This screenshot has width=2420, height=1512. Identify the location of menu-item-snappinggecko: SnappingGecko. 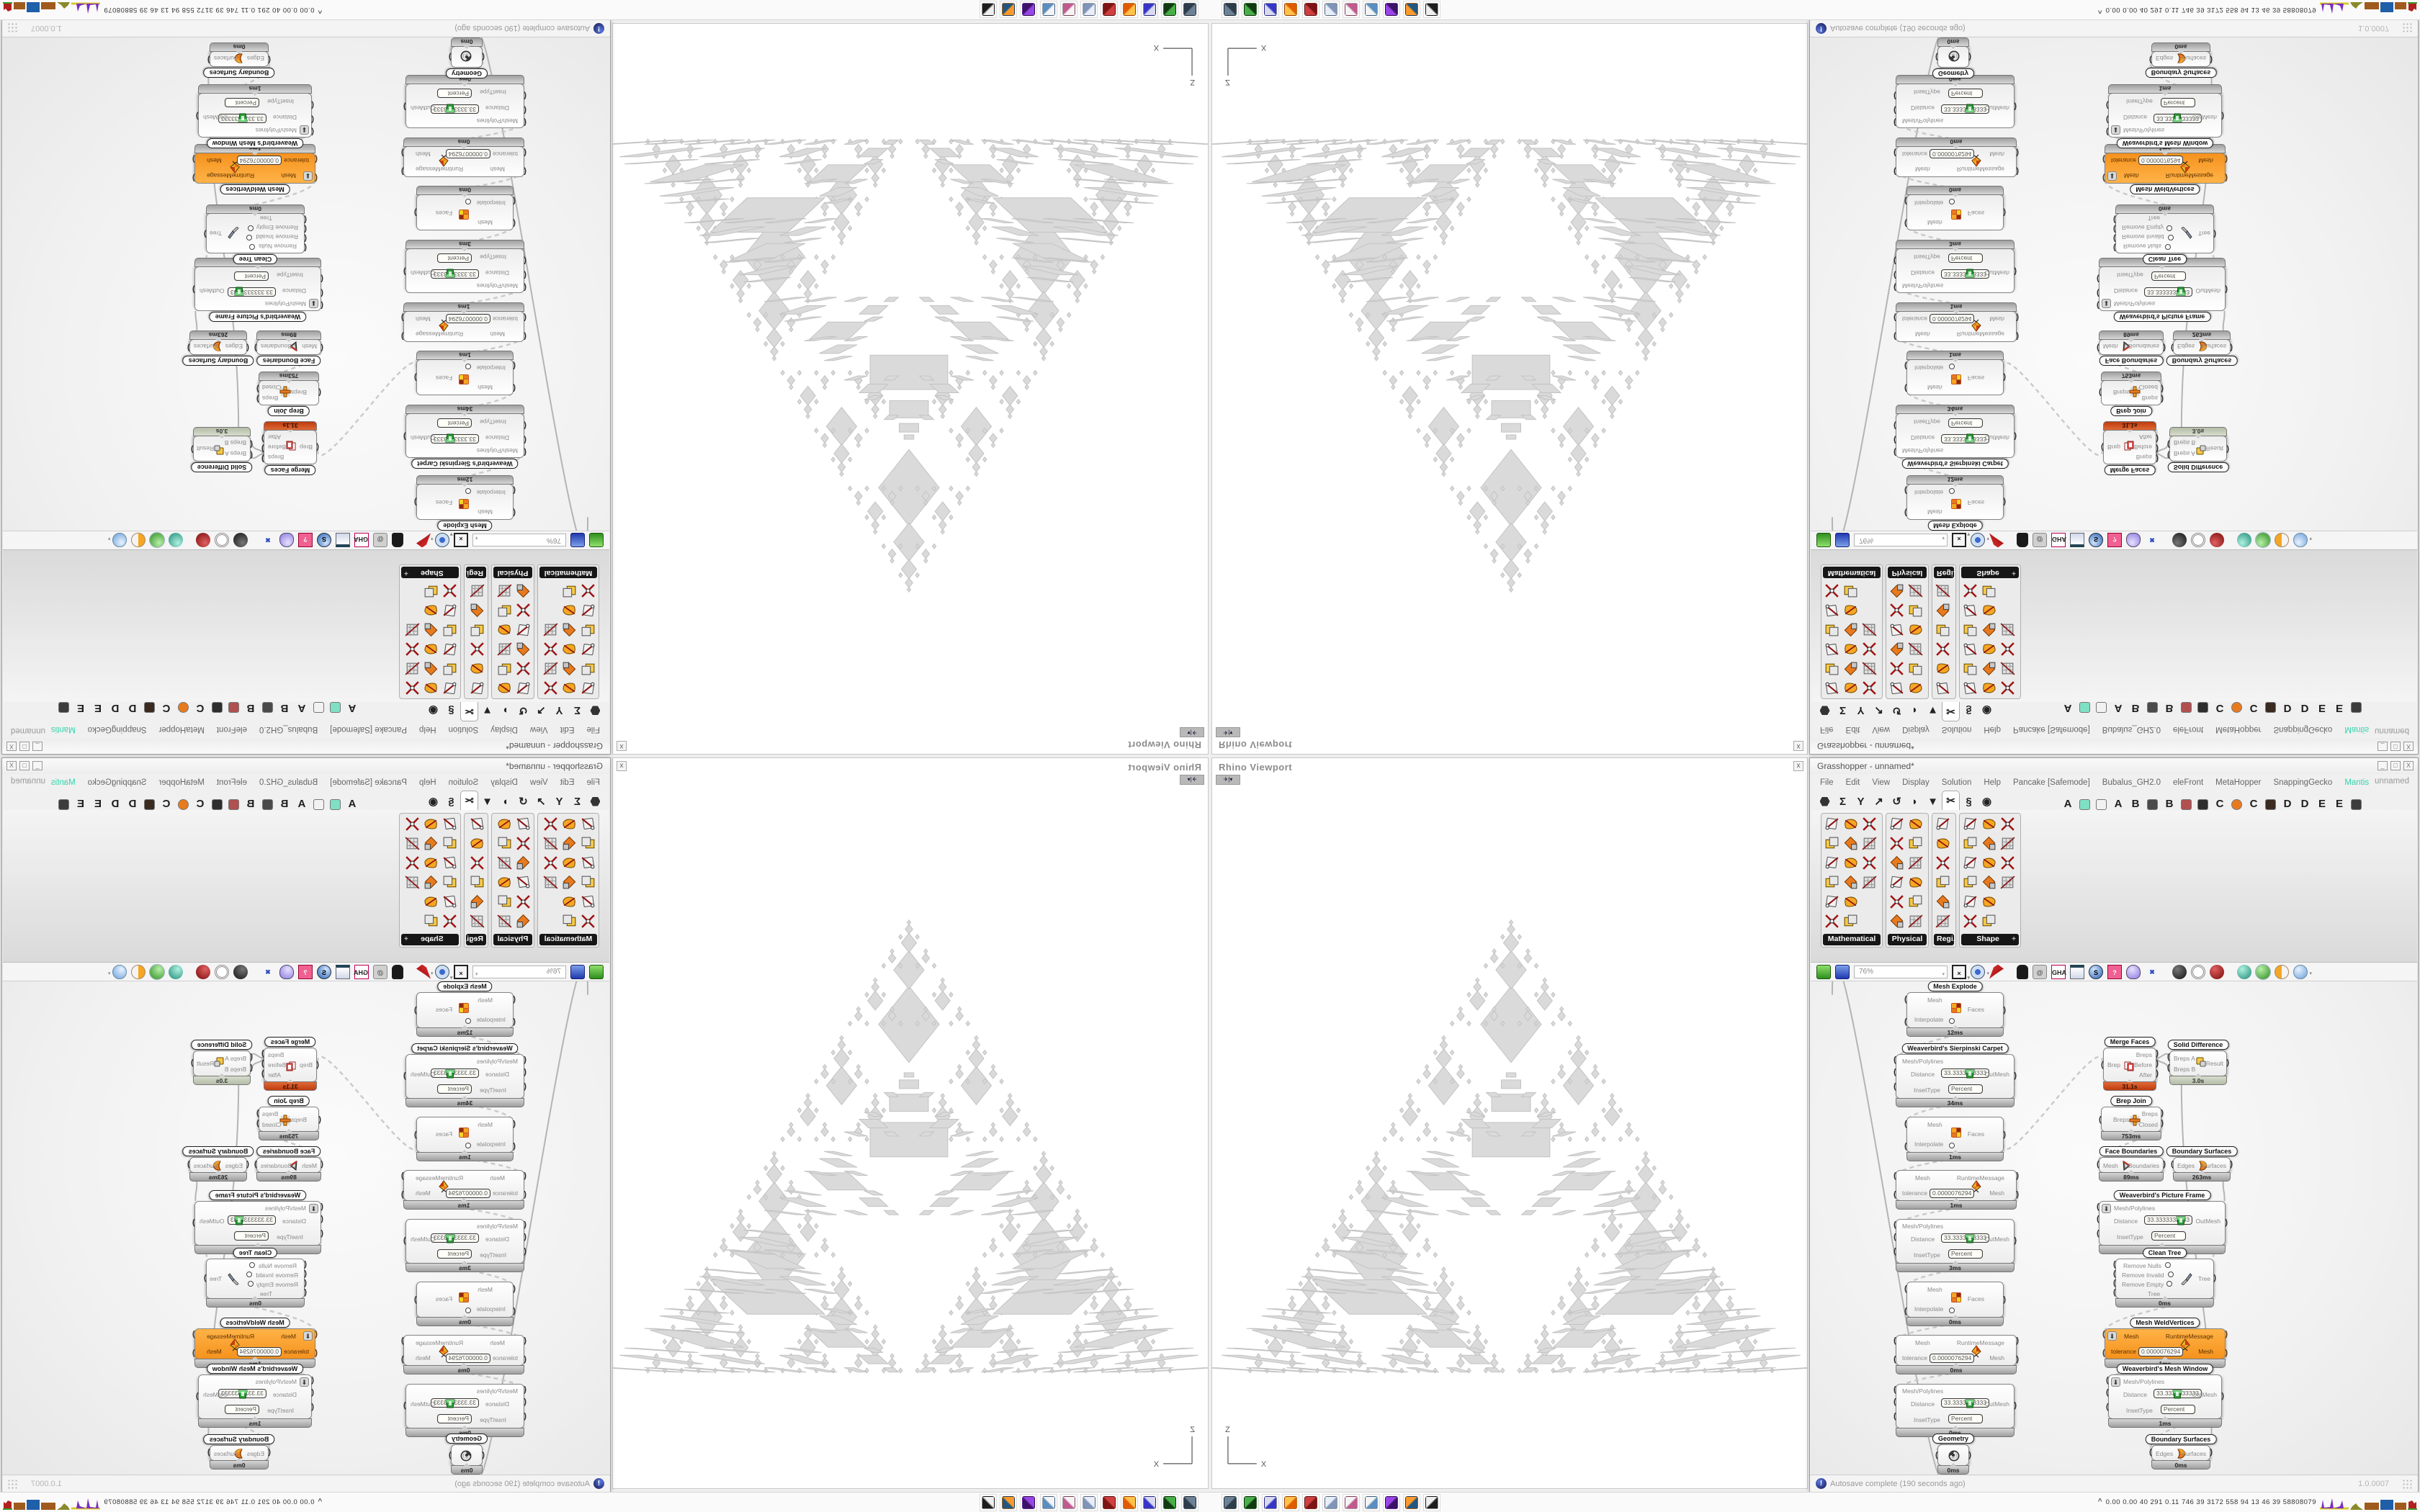
(2303, 729).